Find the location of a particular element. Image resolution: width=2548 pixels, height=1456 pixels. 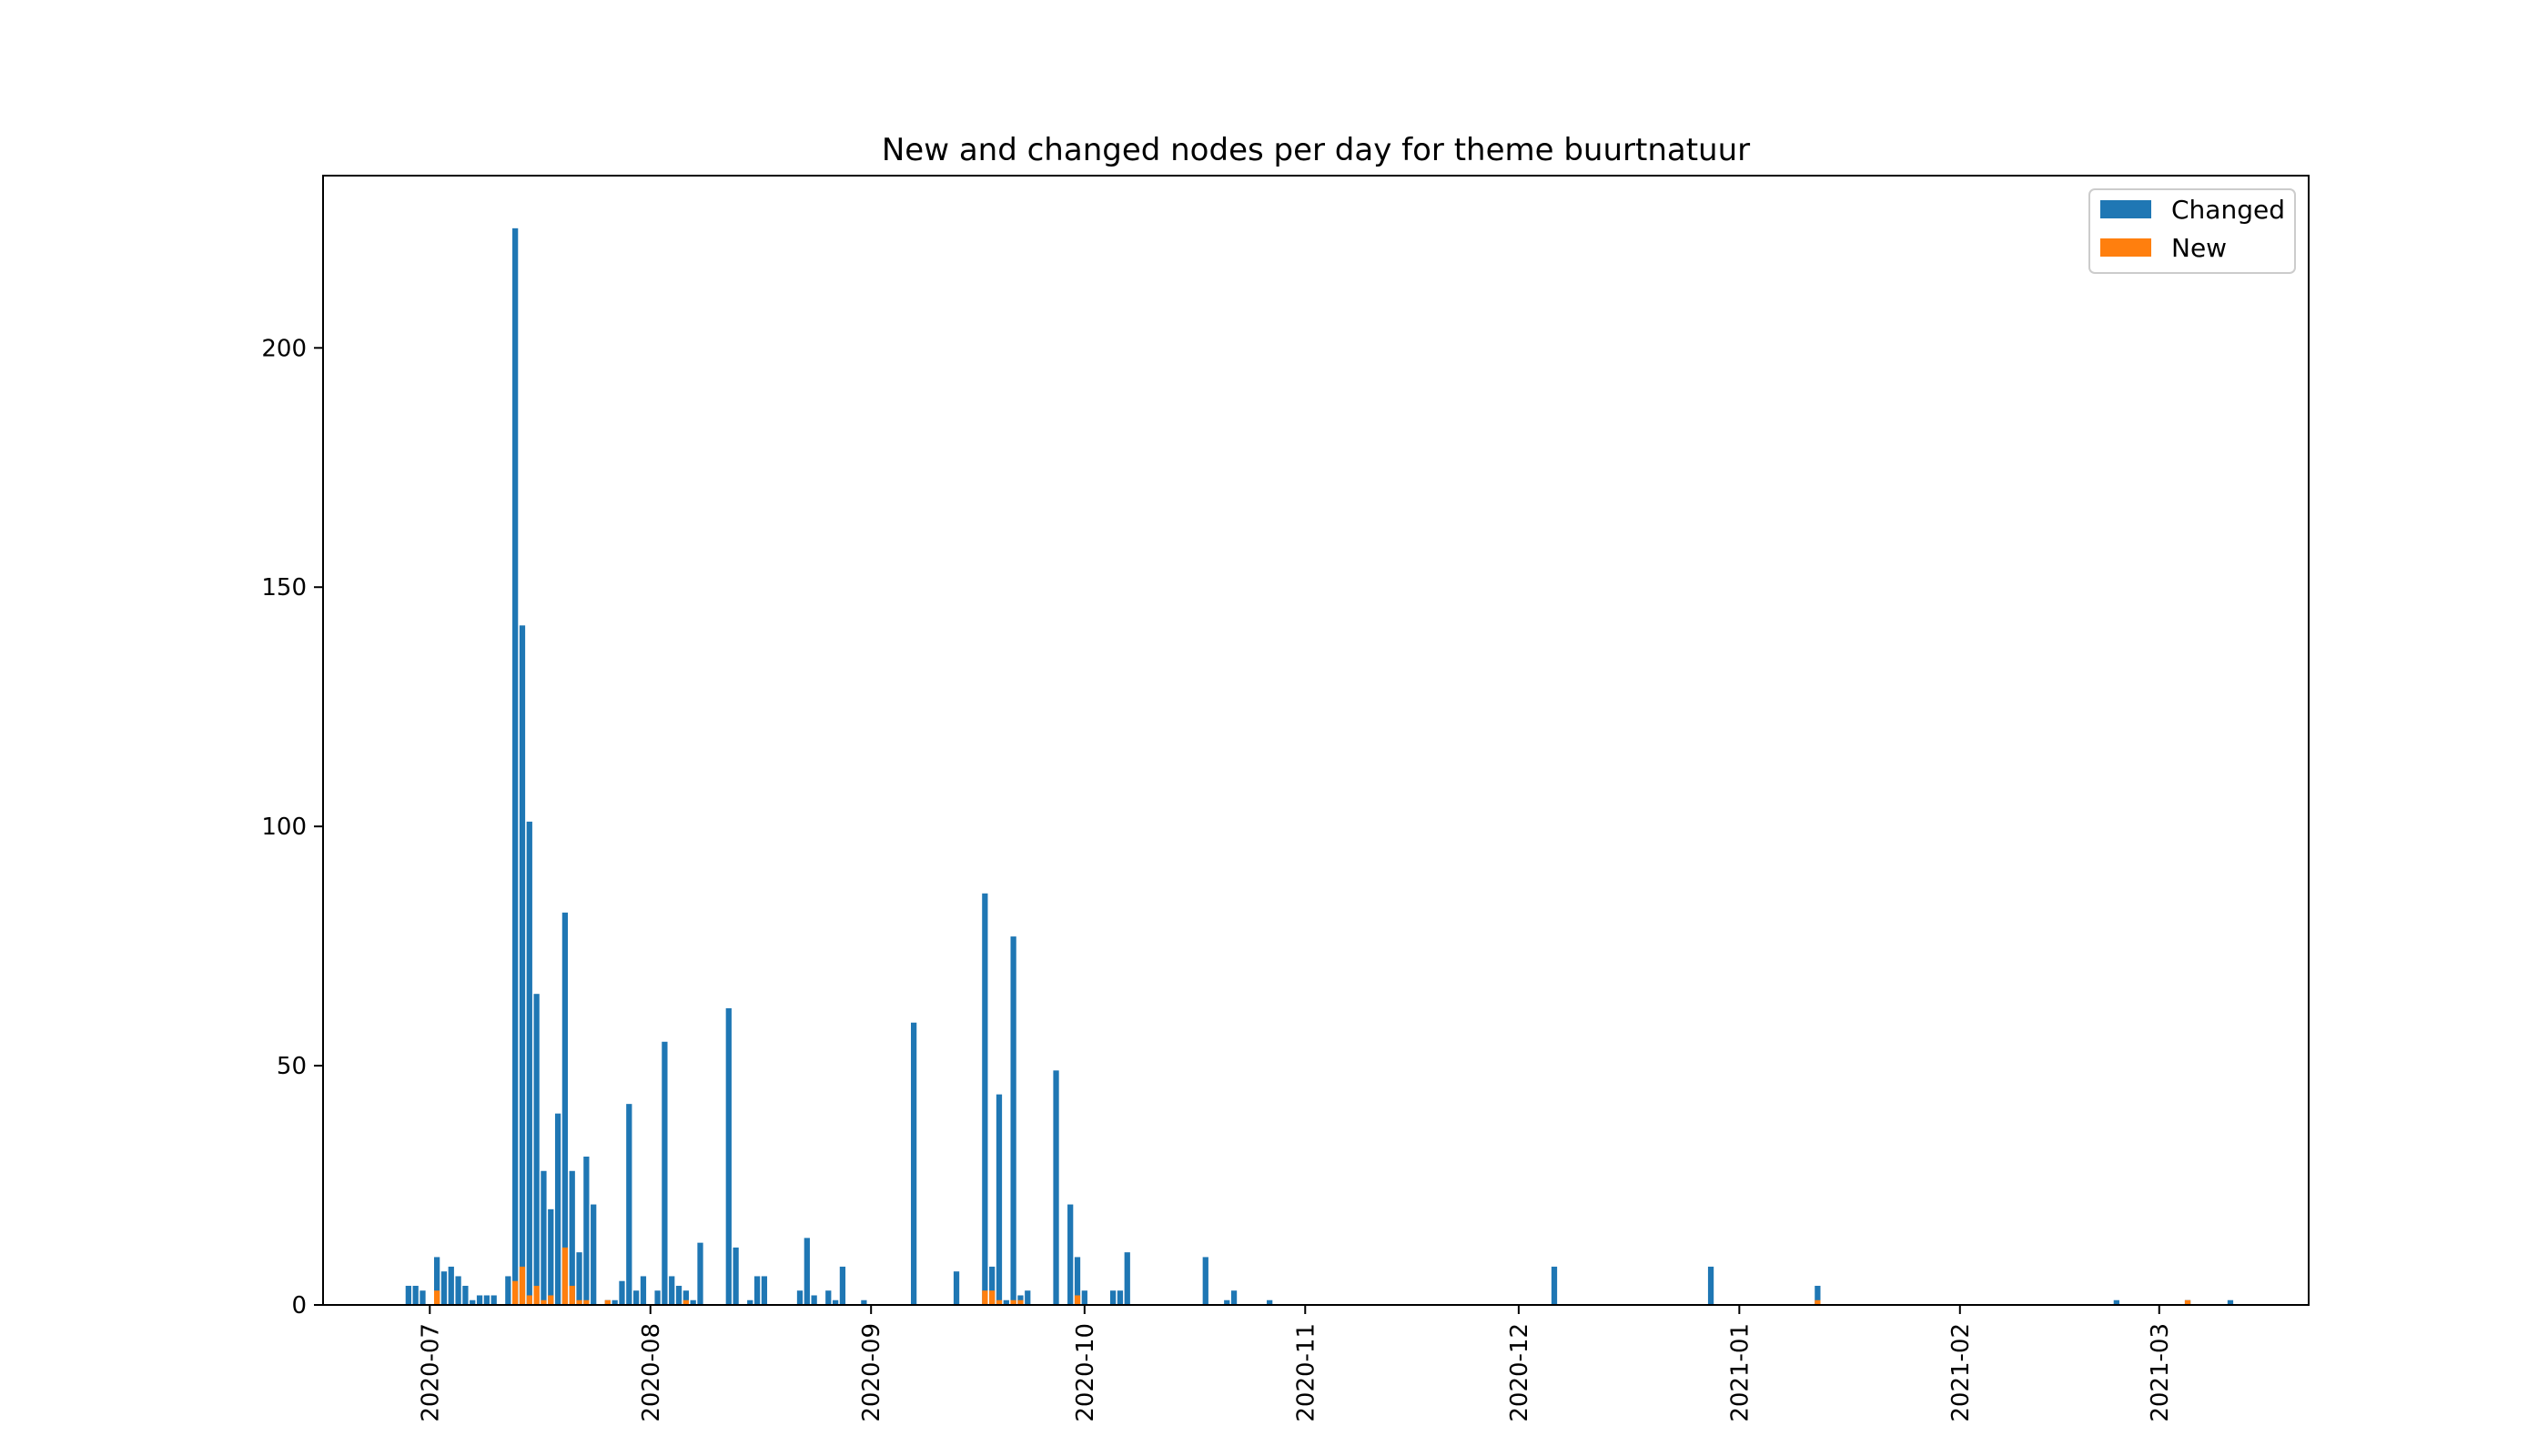

legend-label-new: New is located at coordinates (2199, 248).